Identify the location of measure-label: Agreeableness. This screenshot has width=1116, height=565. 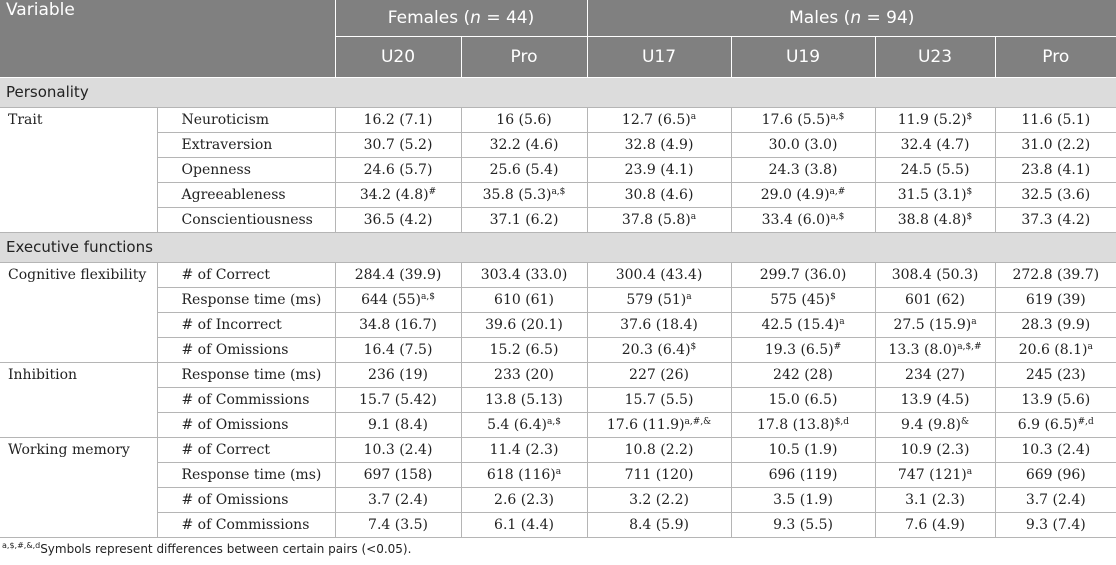
(246, 194).